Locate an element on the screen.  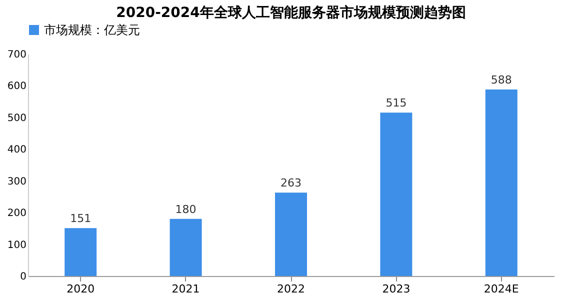
data-label: 515 is located at coordinates (396, 103).